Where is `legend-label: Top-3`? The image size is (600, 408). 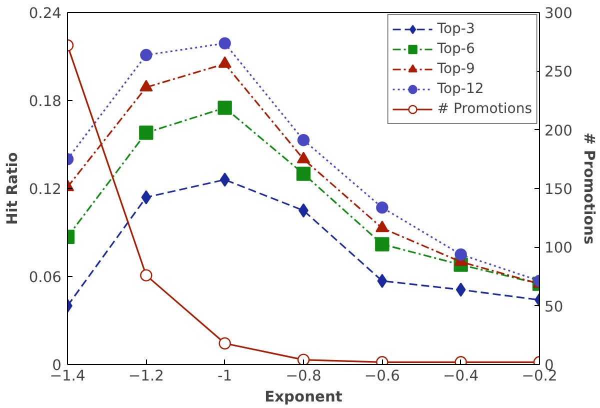 legend-label: Top-3 is located at coordinates (456, 29).